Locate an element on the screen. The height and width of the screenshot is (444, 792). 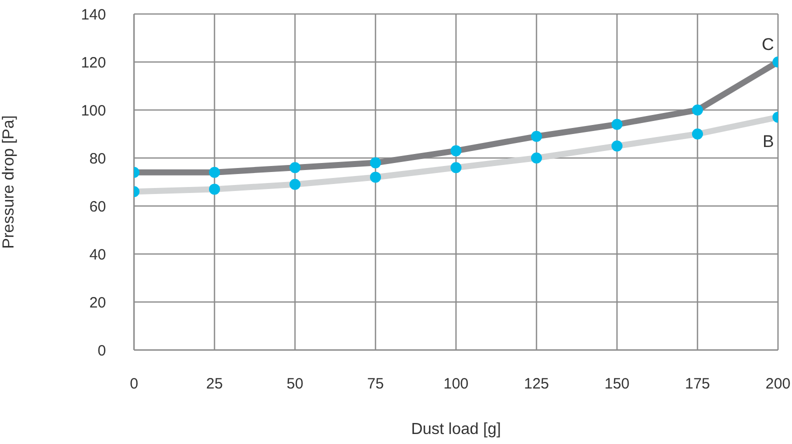
x-tick-label: 50 is located at coordinates (295, 384).